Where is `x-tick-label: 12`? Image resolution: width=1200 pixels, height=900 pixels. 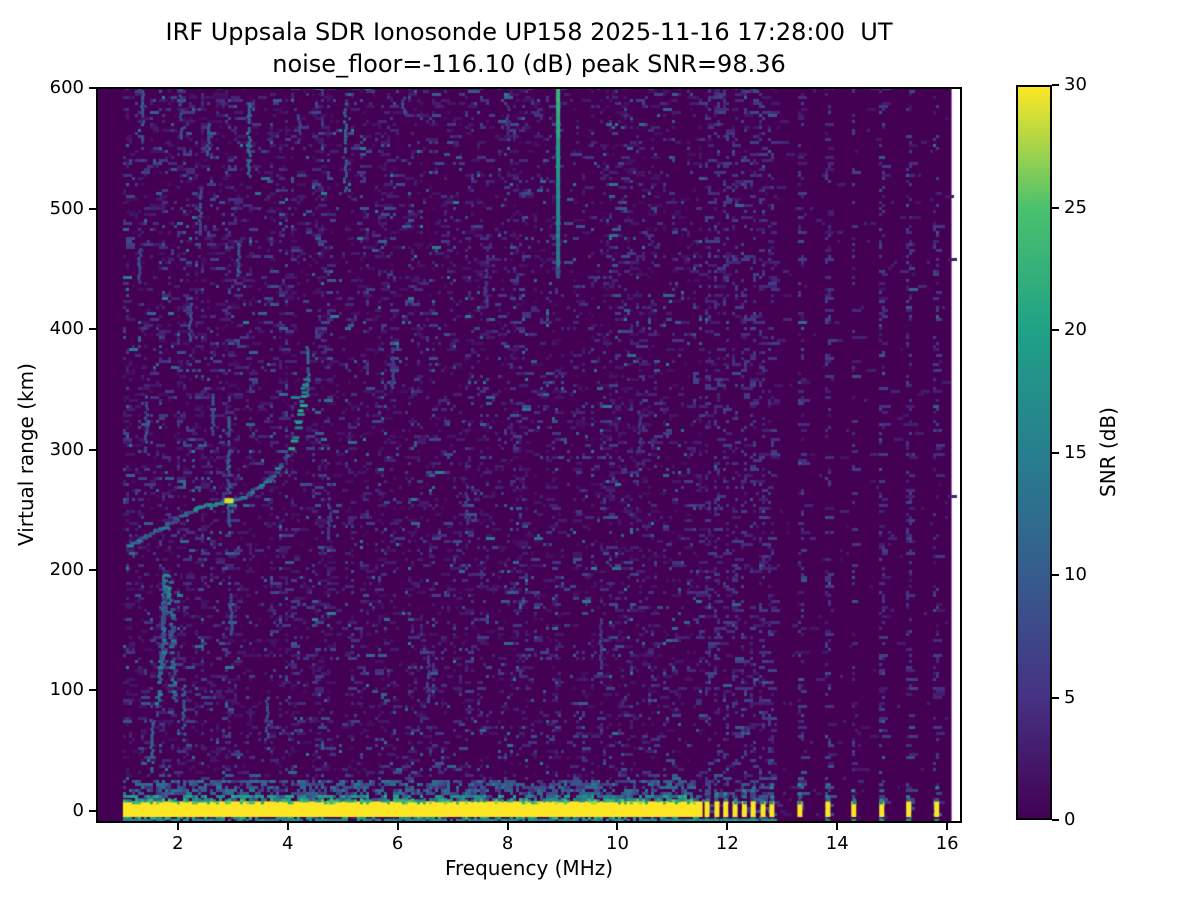
x-tick-label: 12 is located at coordinates (727, 843).